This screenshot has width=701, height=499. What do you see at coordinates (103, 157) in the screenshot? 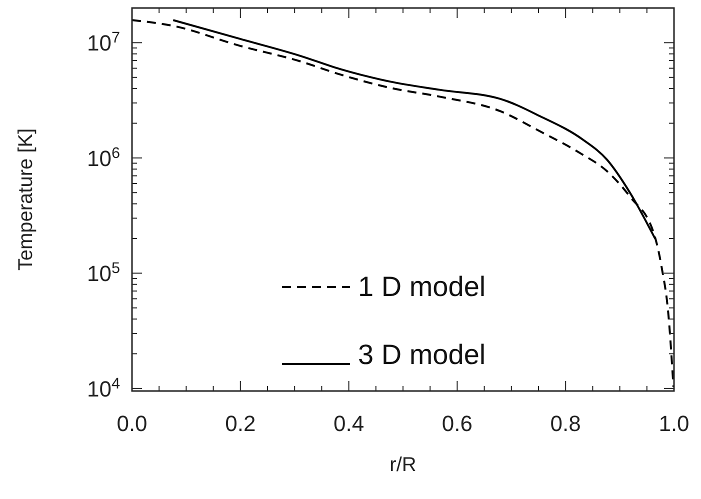
I see `y-tick-label: 10$^{6}$` at bounding box center [103, 157].